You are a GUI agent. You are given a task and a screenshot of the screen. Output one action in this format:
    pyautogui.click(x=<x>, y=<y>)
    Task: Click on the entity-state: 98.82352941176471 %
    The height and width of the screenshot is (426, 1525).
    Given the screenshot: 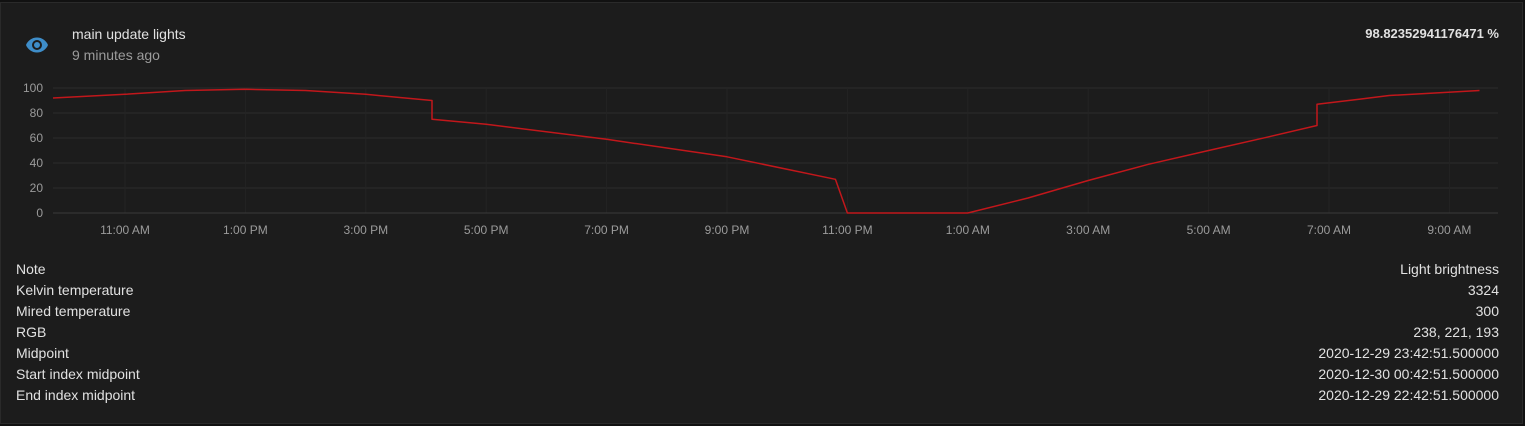 What is the action you would take?
    pyautogui.click(x=1432, y=33)
    